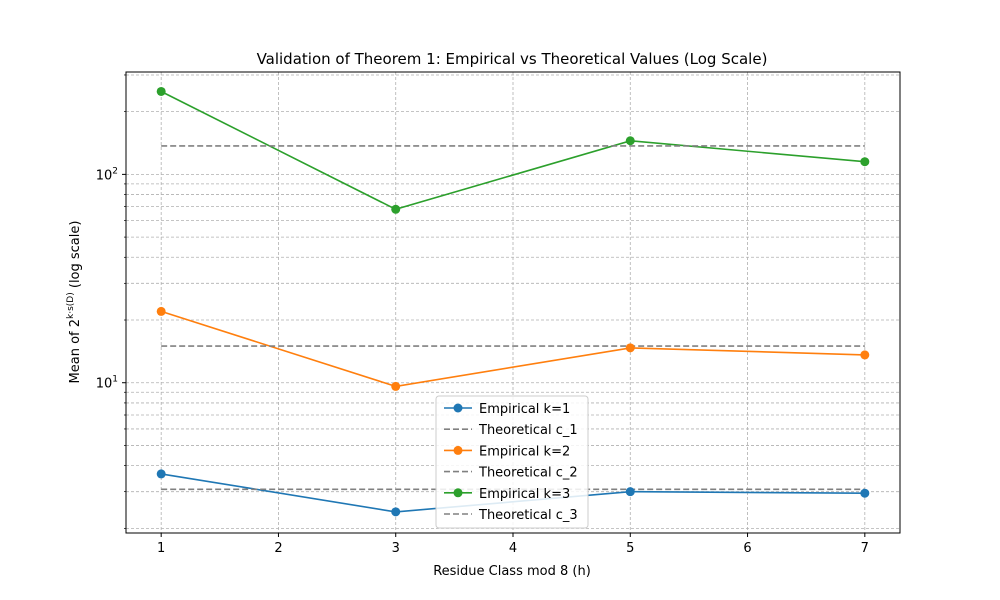  I want to click on x-axis-label: Residue Class mod 8 (h), so click(512, 571).